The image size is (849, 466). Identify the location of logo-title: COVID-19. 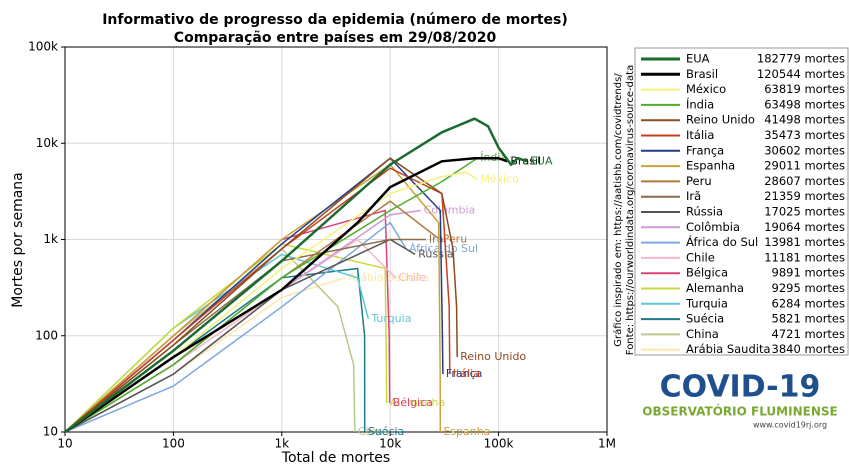
(740, 387).